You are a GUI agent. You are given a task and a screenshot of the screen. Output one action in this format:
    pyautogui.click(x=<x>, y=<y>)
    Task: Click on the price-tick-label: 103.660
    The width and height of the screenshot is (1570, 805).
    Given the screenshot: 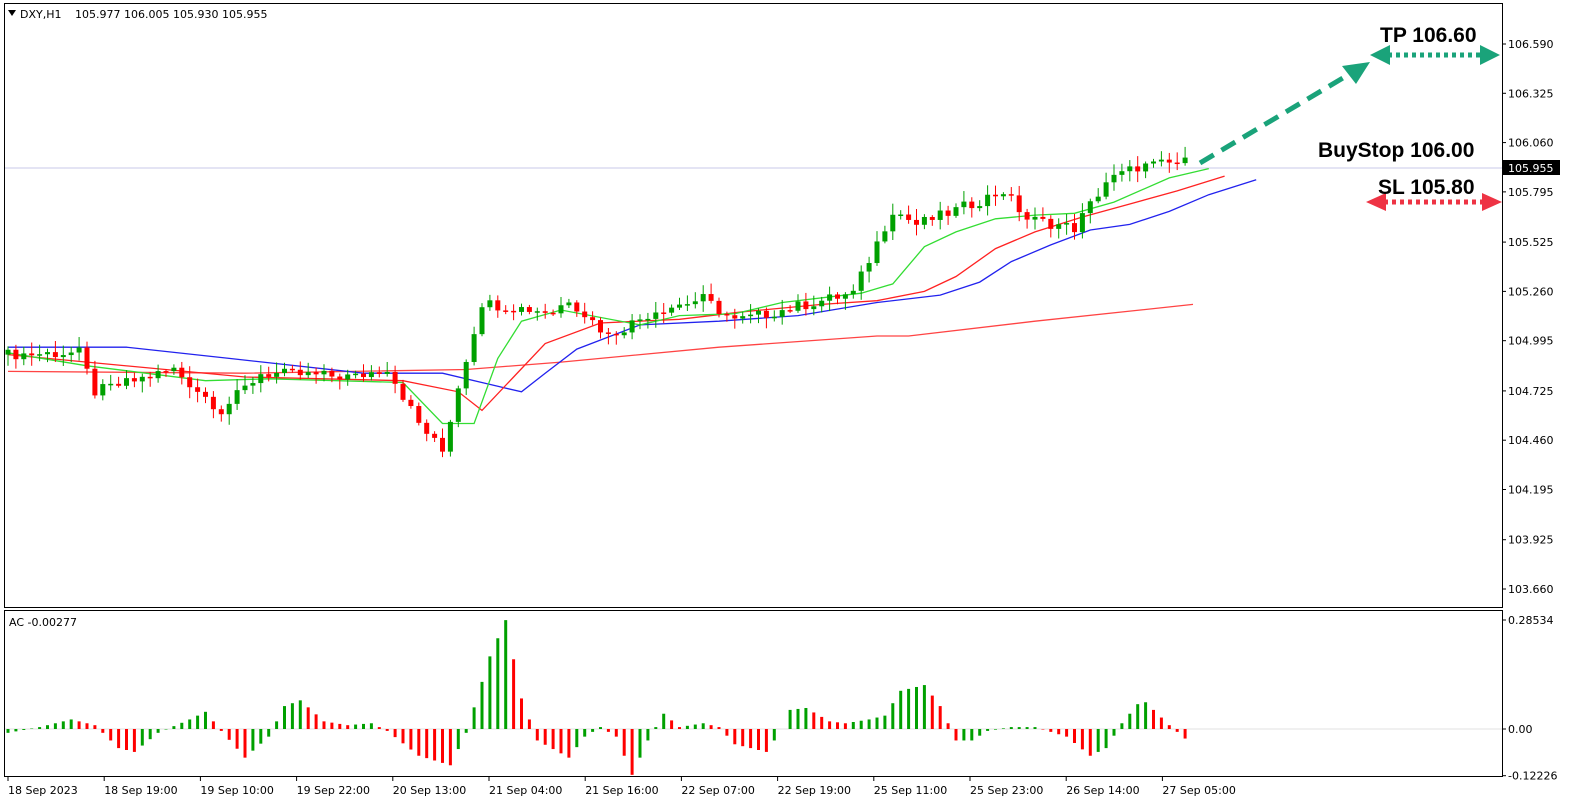 What is the action you would take?
    pyautogui.click(x=1531, y=589)
    